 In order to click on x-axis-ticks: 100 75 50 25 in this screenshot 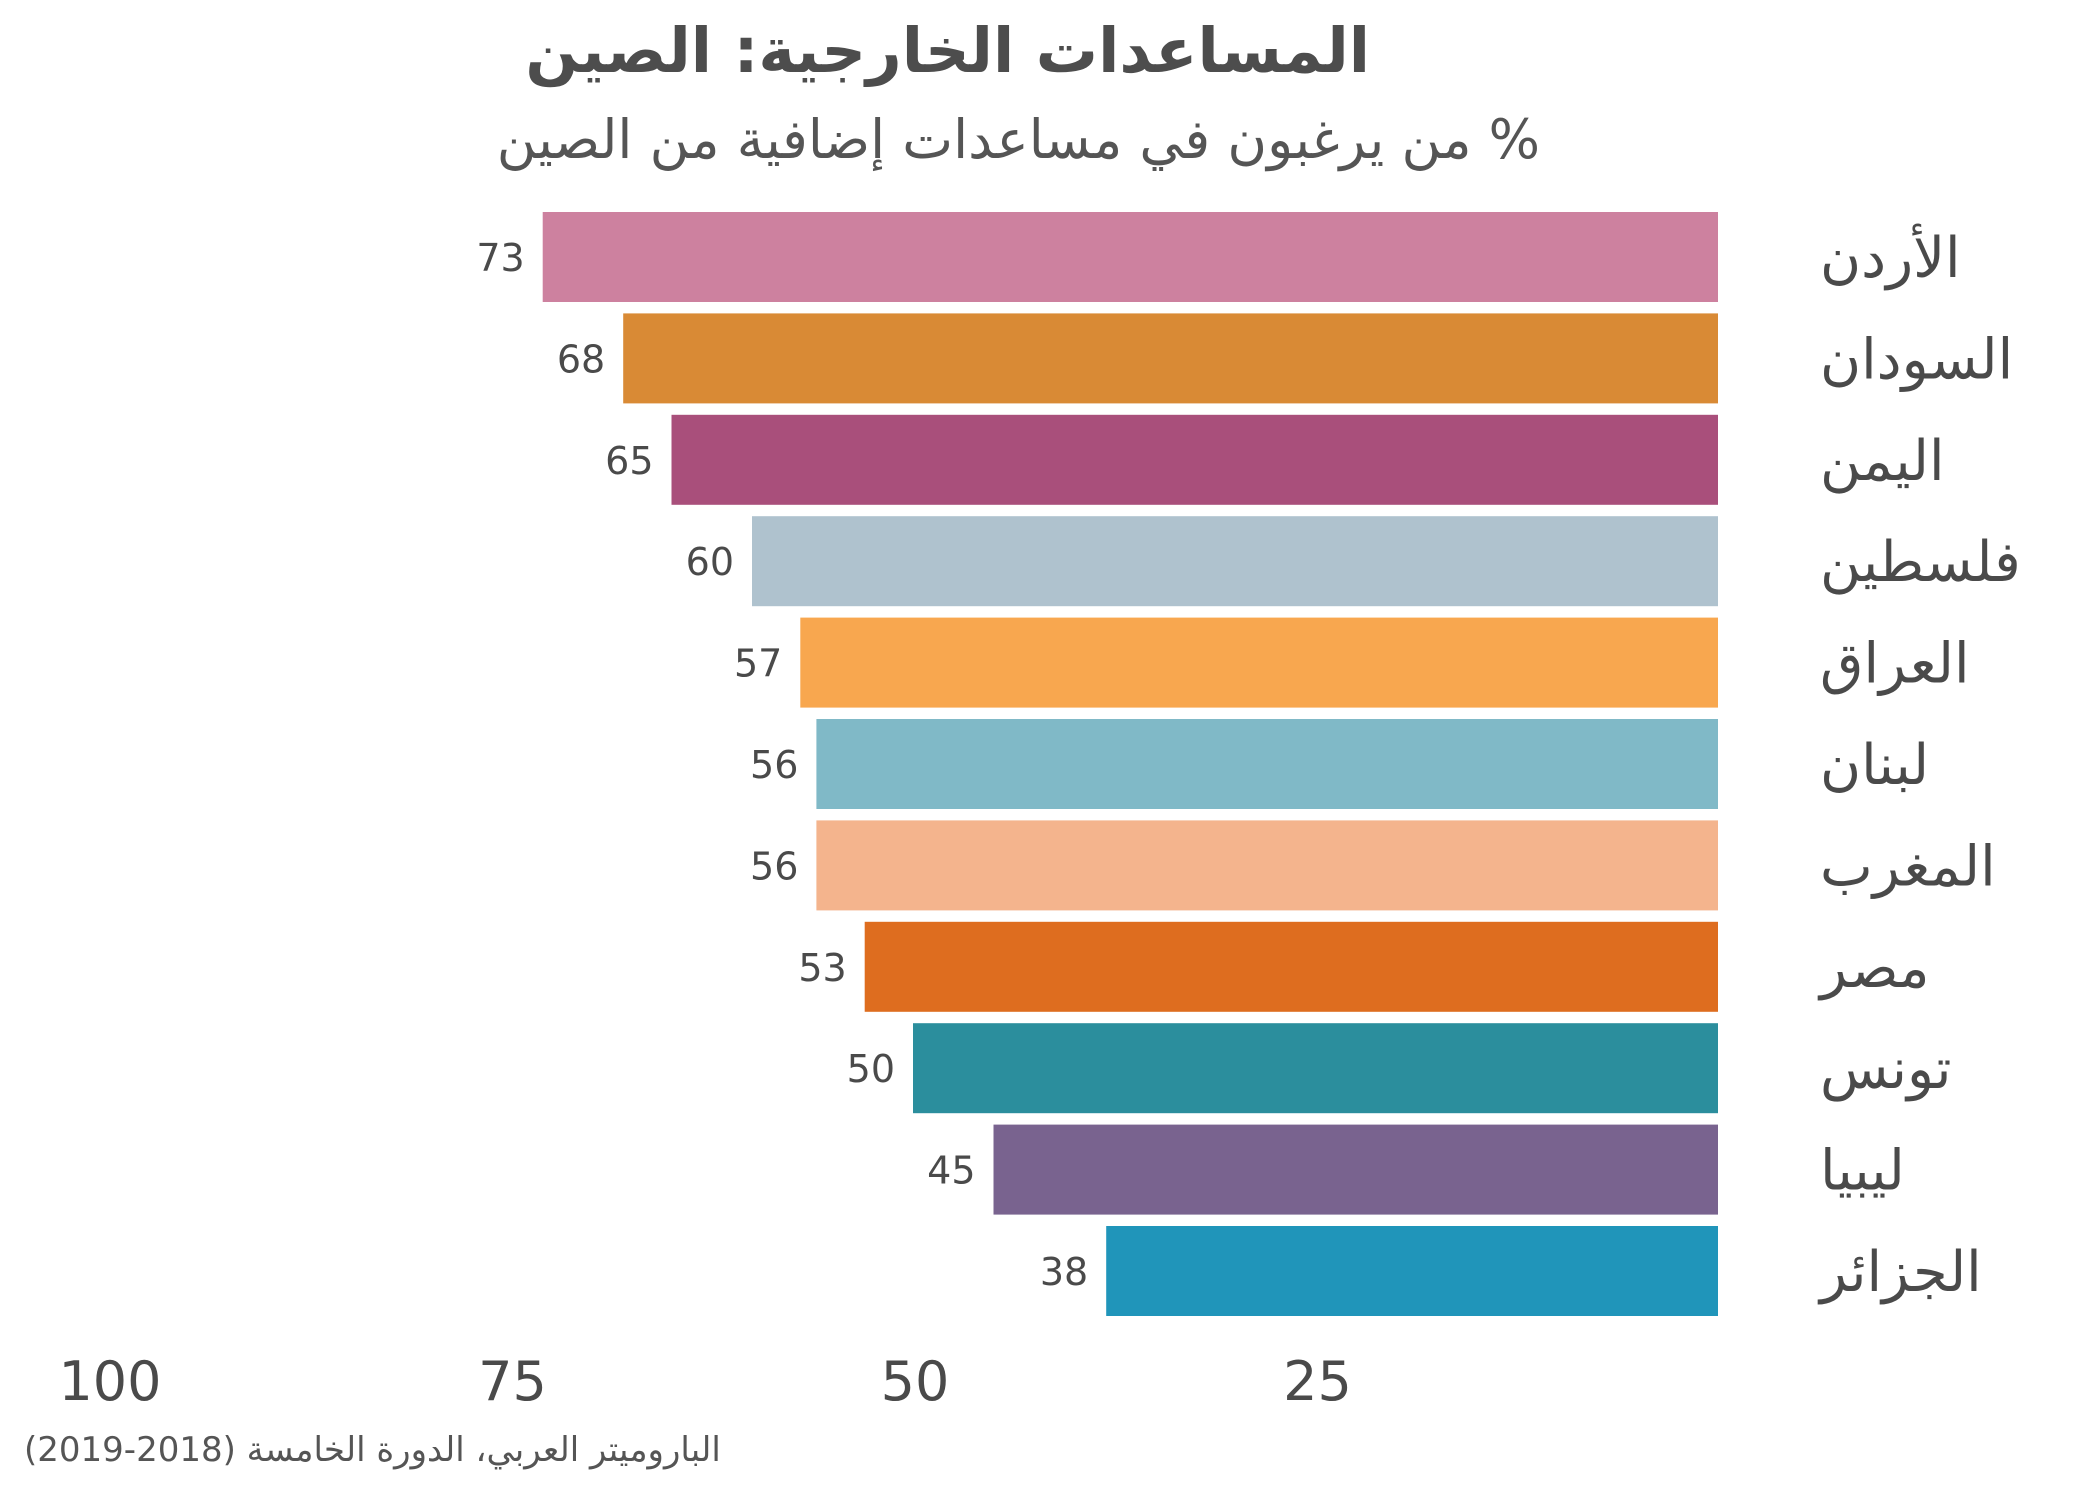, I will do `click(704, 1381)`.